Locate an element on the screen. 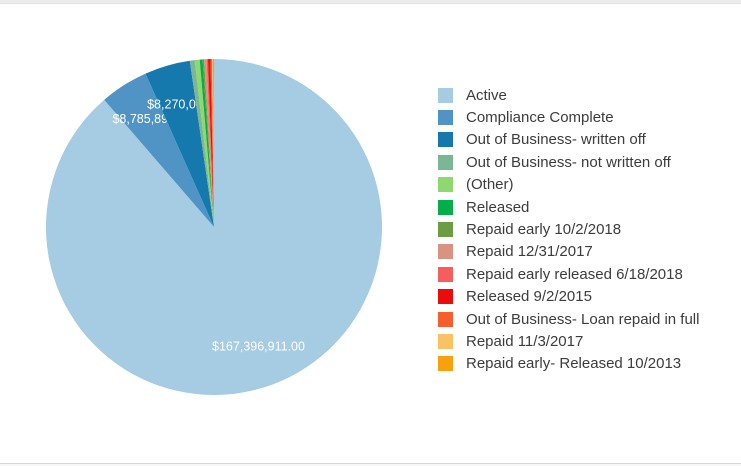  legend-item-8: Repaid early released 6/18/2018 is located at coordinates (568, 274).